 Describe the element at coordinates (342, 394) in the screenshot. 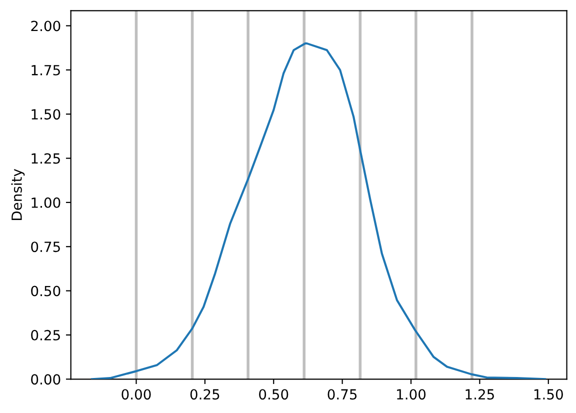

I see `x-tick-label: 0.75` at that location.